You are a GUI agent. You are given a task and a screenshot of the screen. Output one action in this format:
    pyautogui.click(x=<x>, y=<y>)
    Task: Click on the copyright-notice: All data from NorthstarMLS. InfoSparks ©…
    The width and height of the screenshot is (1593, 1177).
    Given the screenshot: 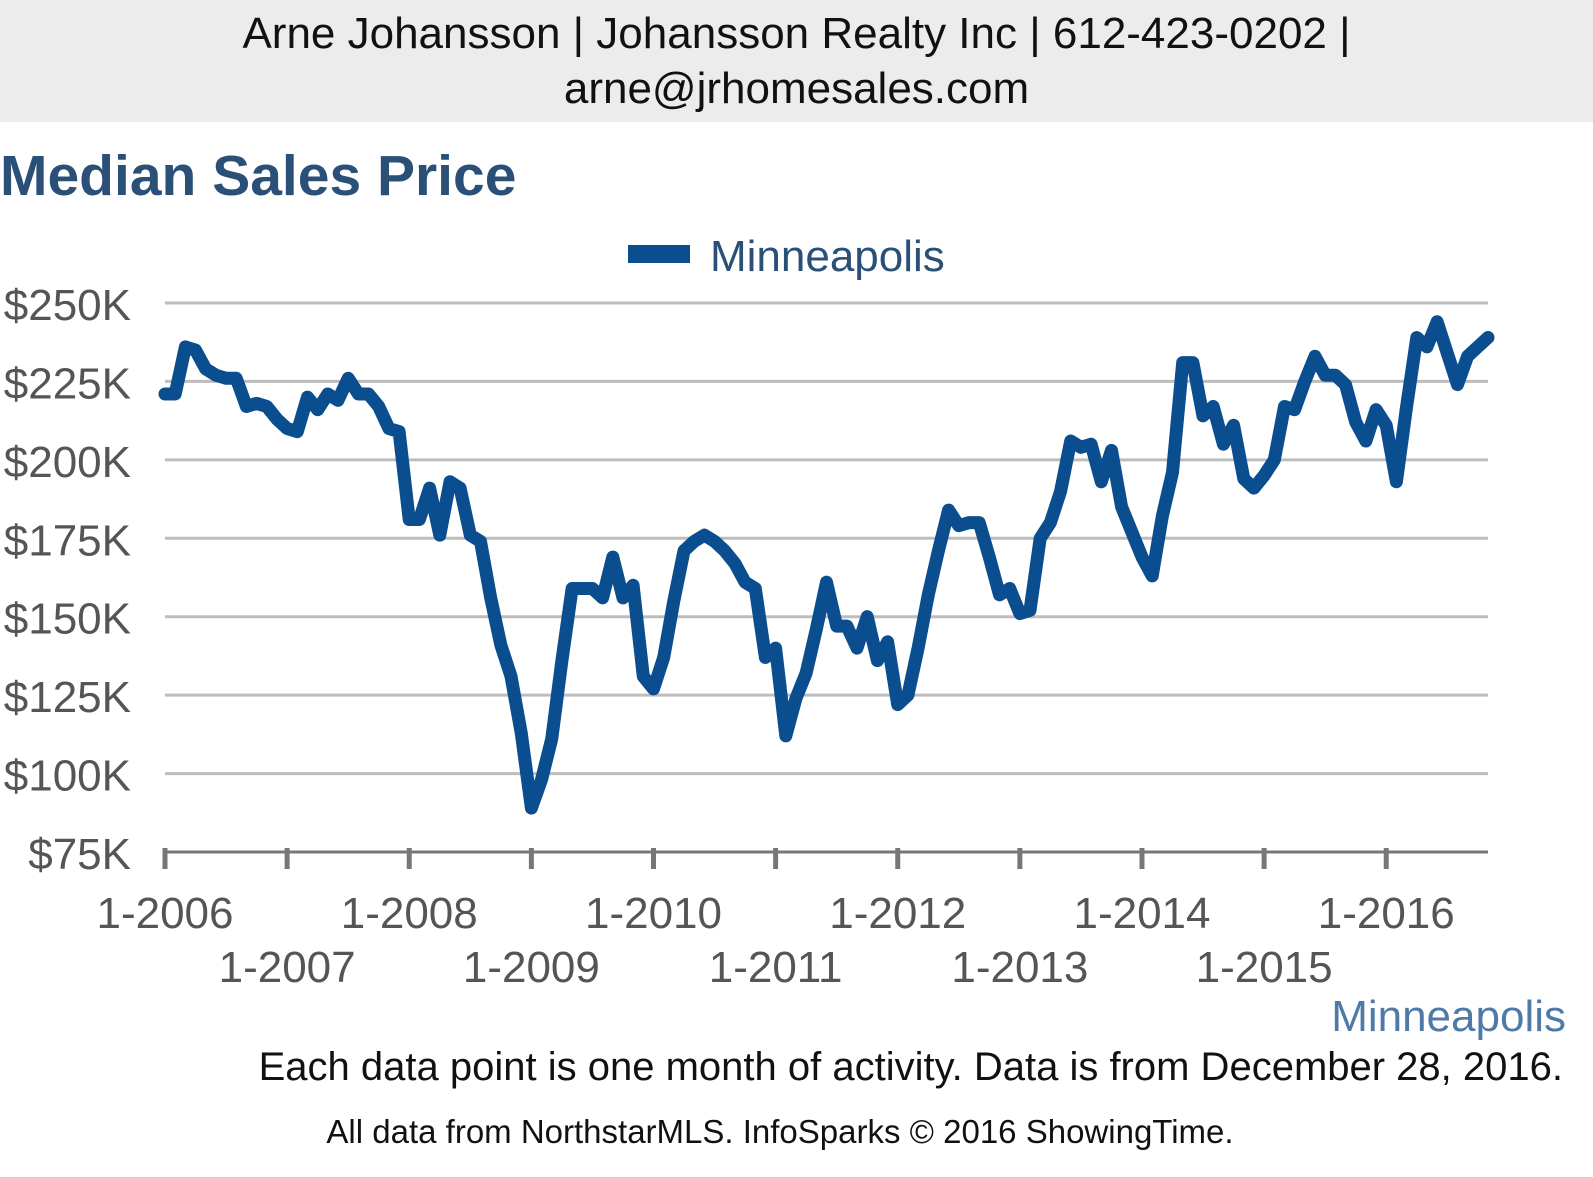 What is the action you would take?
    pyautogui.click(x=780, y=1131)
    